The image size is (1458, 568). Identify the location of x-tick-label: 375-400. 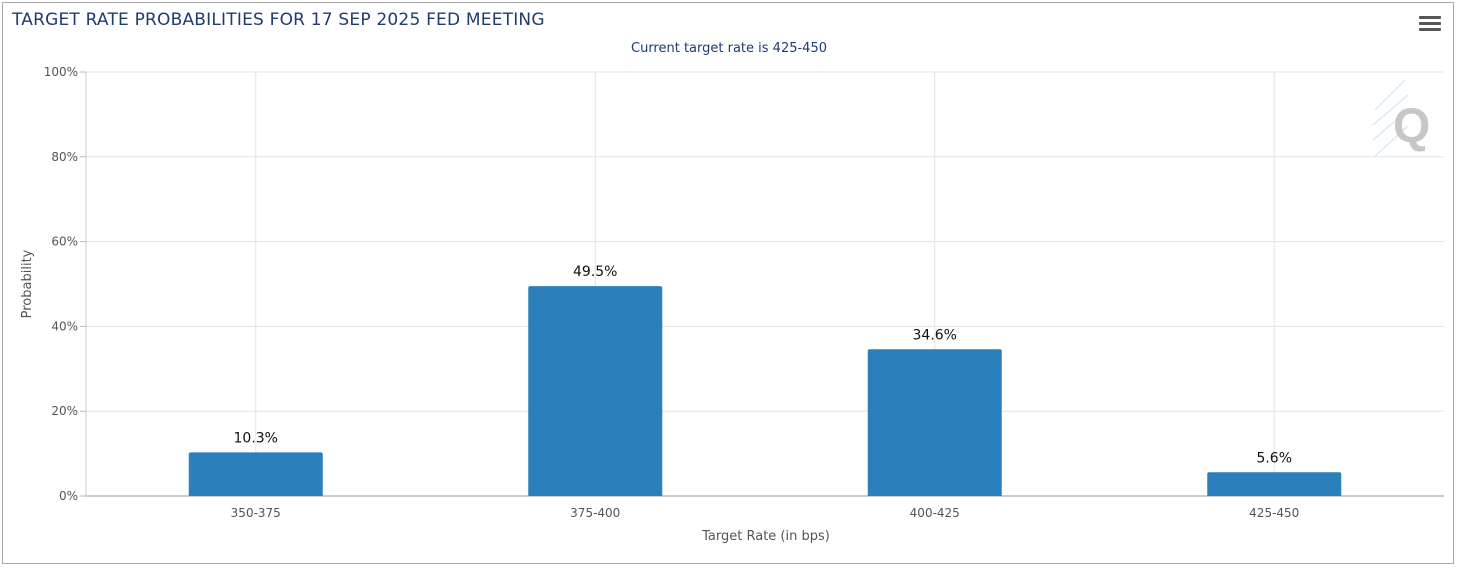
(595, 513).